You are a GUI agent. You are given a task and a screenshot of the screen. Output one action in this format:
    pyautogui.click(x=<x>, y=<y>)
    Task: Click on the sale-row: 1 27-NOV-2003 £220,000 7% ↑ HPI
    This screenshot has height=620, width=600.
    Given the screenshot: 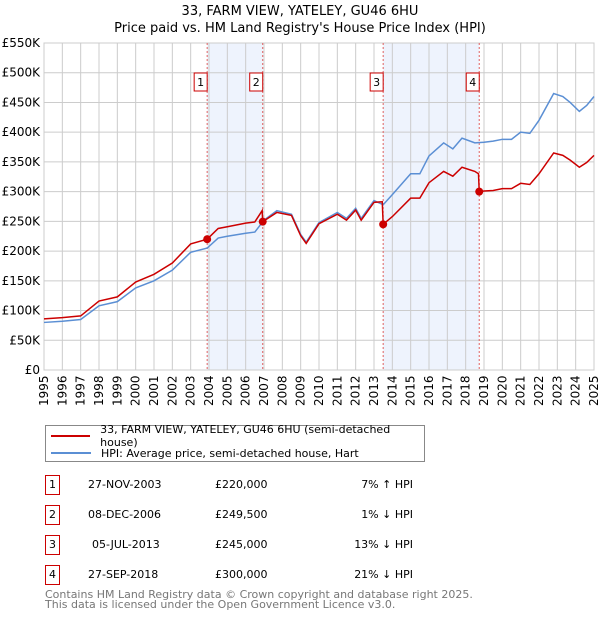 What is the action you would take?
    pyautogui.click(x=245, y=486)
    